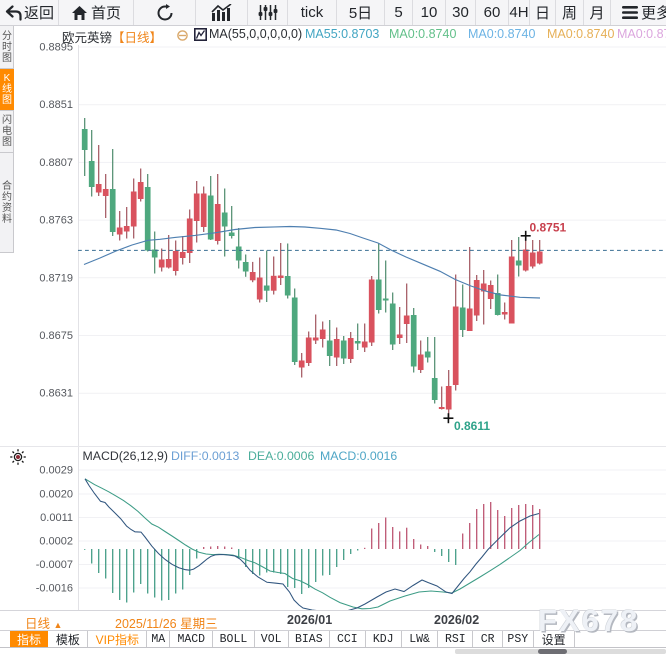  What do you see at coordinates (56, 394) in the screenshot?
I see `svg-text: 0.8631` at bounding box center [56, 394].